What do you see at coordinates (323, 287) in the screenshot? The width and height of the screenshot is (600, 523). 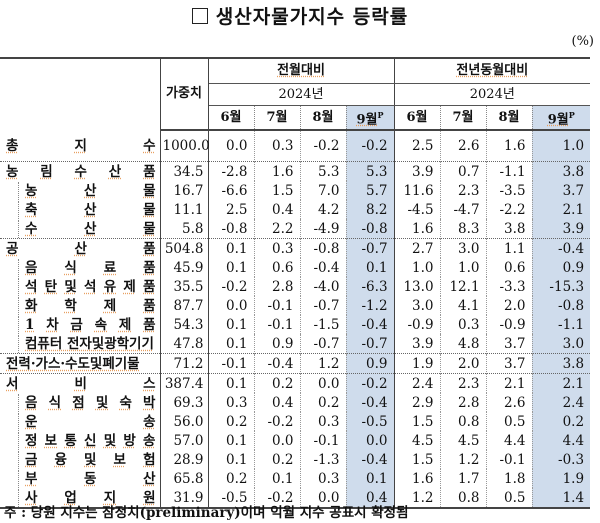 I see `mom-cell: -4.0` at bounding box center [323, 287].